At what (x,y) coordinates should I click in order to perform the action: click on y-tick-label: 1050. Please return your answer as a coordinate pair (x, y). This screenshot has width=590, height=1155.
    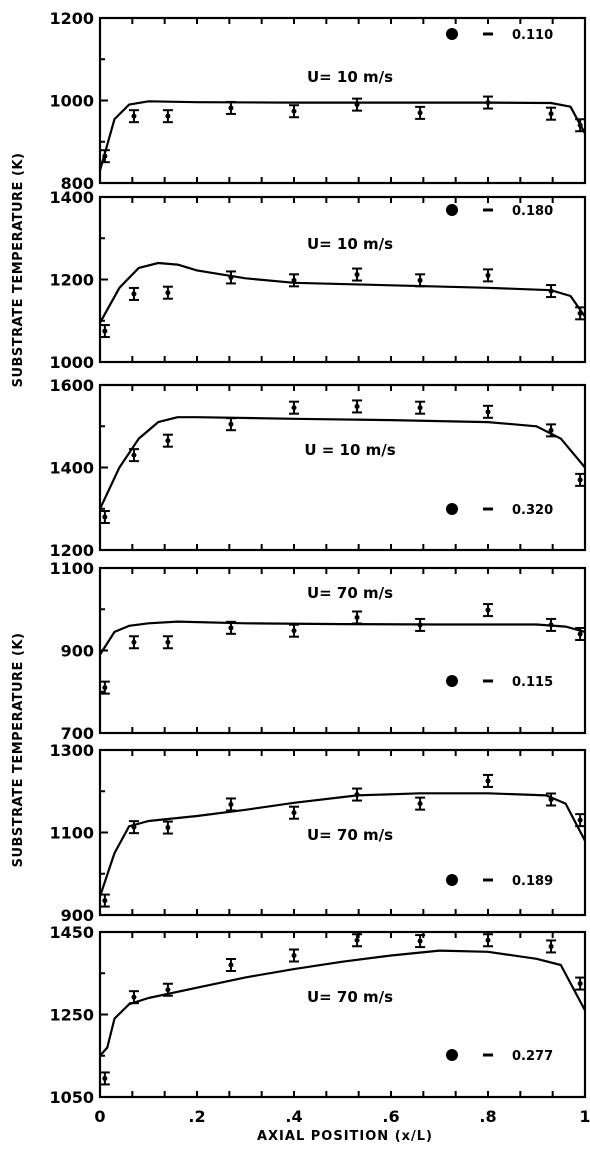
    Looking at the image, I should click on (71, 1097).